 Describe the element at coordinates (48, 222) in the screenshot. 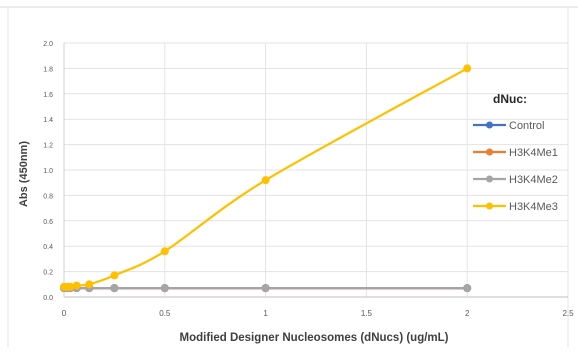

I see `y-tick-label: 0.6` at that location.